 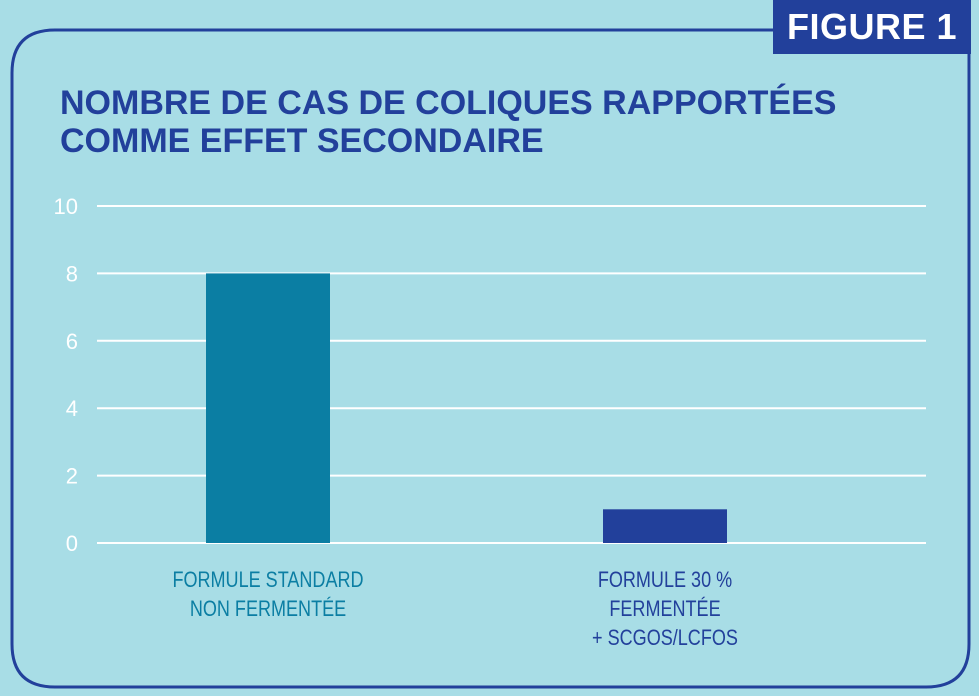 What do you see at coordinates (72, 273) in the screenshot?
I see `y-tick-label-8: 8` at bounding box center [72, 273].